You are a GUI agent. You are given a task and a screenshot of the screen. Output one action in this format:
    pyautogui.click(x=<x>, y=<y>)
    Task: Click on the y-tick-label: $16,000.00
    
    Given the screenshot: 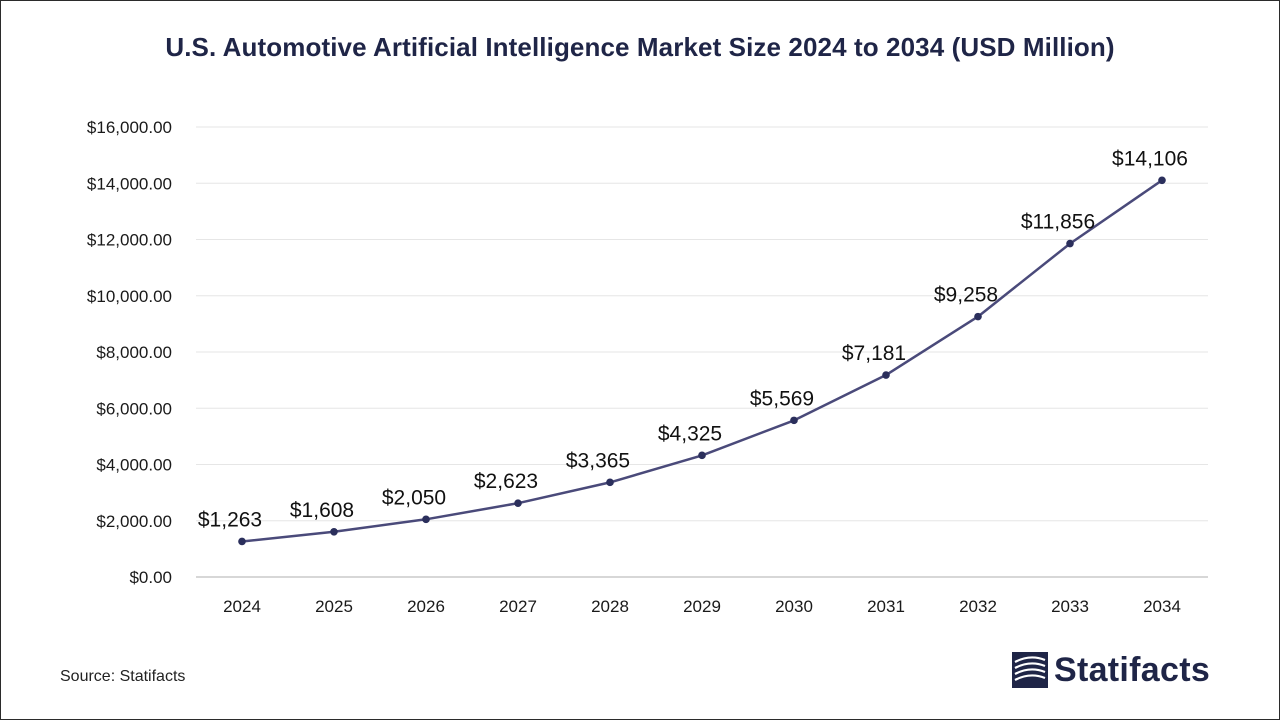 What is the action you would take?
    pyautogui.click(x=129, y=127)
    